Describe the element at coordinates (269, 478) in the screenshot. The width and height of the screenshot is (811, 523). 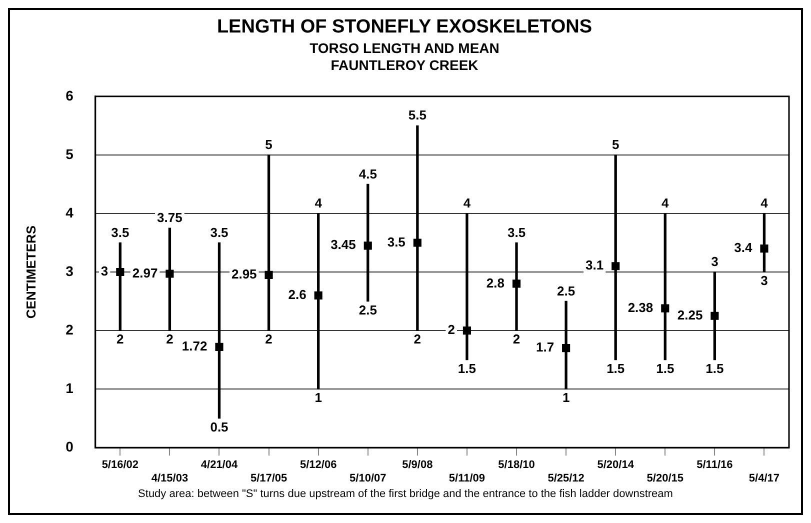
I see `x-tick-label: 5/17/05` at that location.